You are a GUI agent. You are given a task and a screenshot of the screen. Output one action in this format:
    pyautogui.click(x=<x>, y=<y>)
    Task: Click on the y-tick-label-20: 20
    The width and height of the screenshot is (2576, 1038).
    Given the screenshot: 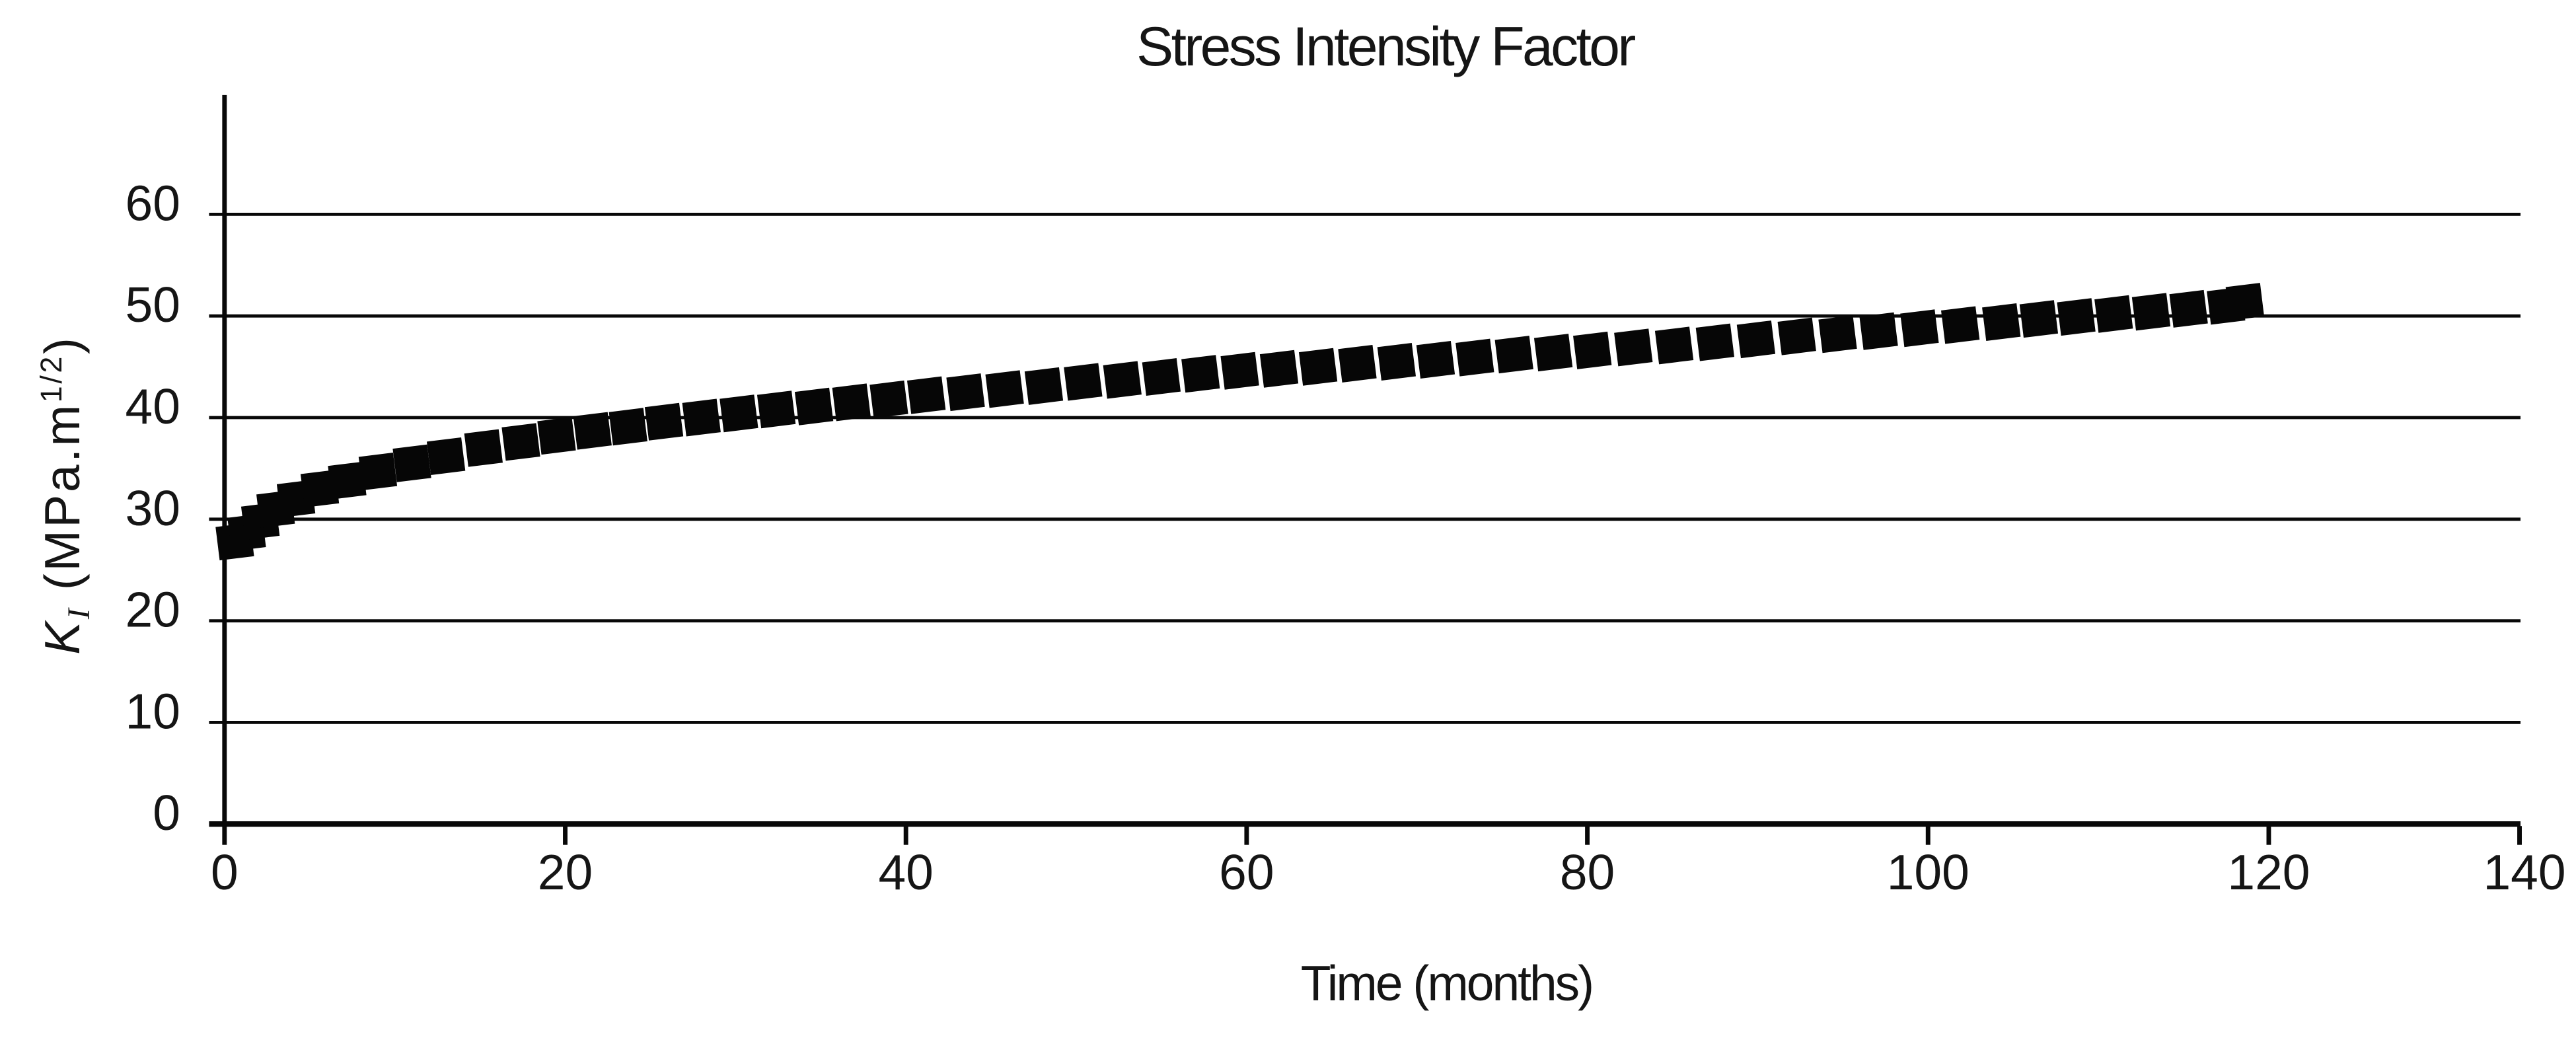 What is the action you would take?
    pyautogui.click(x=153, y=610)
    